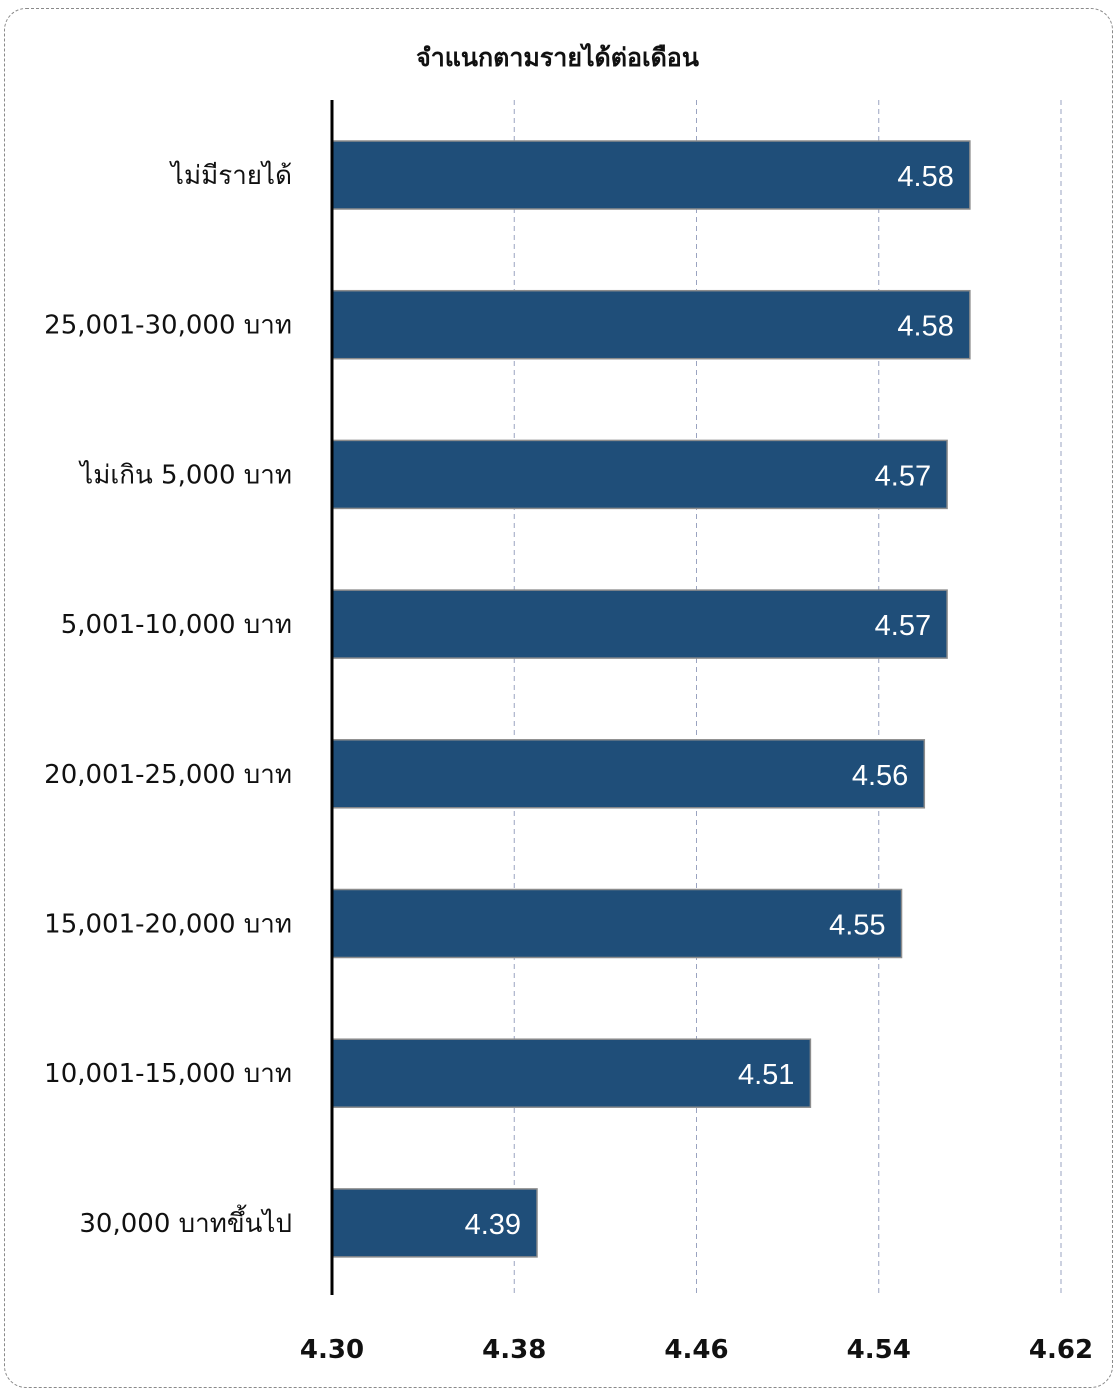 Image resolution: width=1115 pixels, height=1390 pixels. What do you see at coordinates (696, 1350) in the screenshot?
I see `x-tick-label: 4.46` at bounding box center [696, 1350].